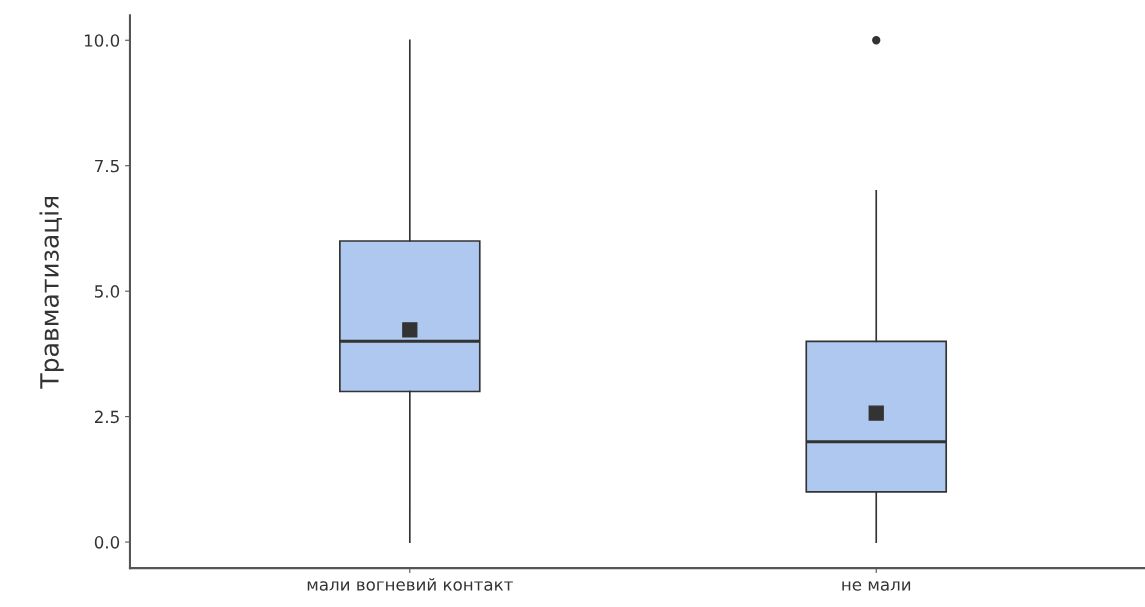 The image size is (1145, 607). Describe the element at coordinates (51, 292) in the screenshot. I see `y-axis-title: Травматизація` at that location.